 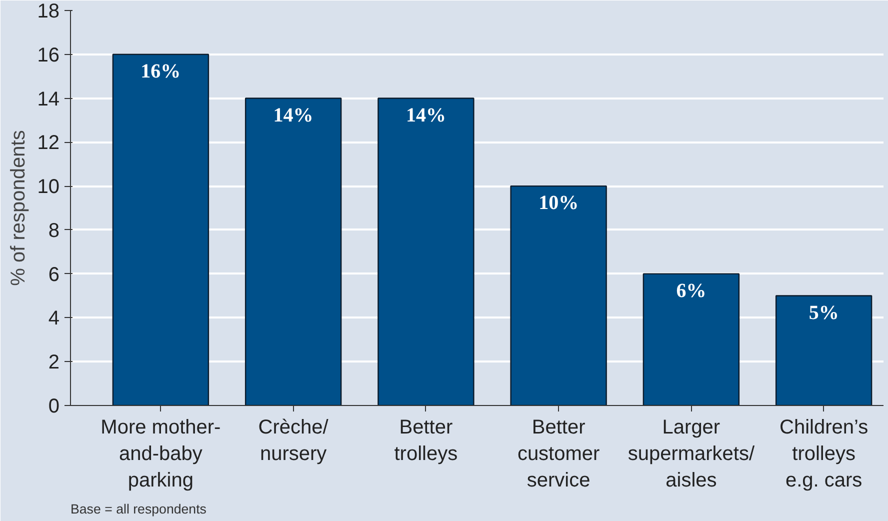 What do you see at coordinates (48, 11) in the screenshot?
I see `y-tick-label: 18` at bounding box center [48, 11].